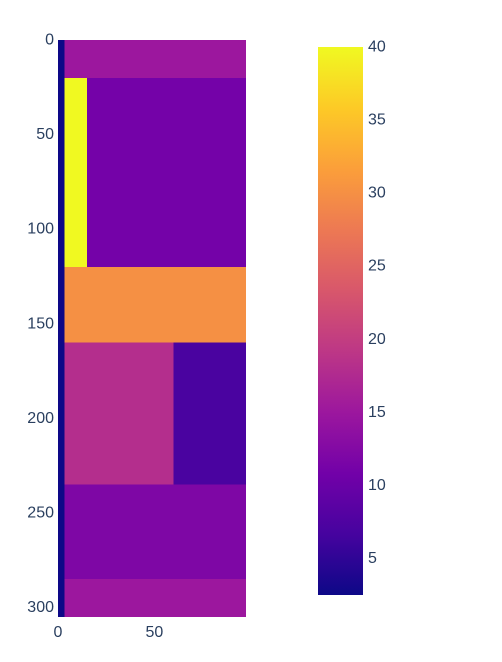  Describe the element at coordinates (40, 512) in the screenshot. I see `y-tick-label: 250` at that location.